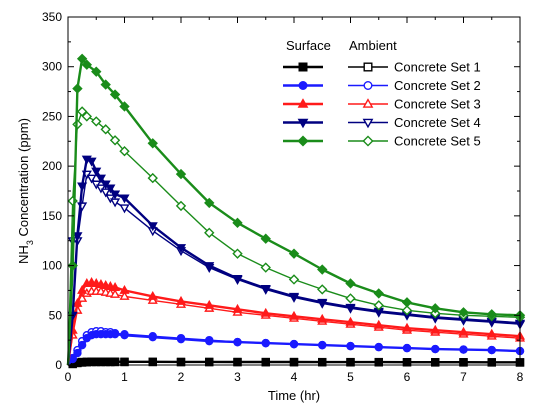  Describe the element at coordinates (68, 377) in the screenshot. I see `x-tick-label: 0` at that location.